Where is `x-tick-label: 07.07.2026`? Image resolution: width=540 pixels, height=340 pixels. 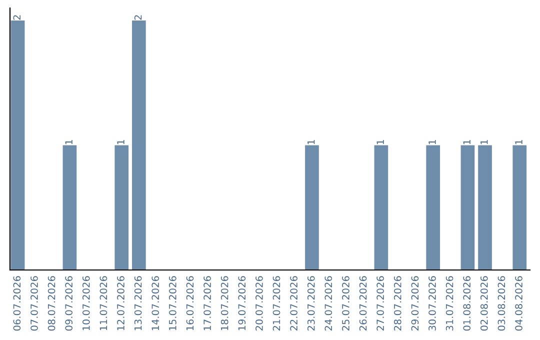
x-tick-label: 07.07.2026 is located at coordinates (34, 303).